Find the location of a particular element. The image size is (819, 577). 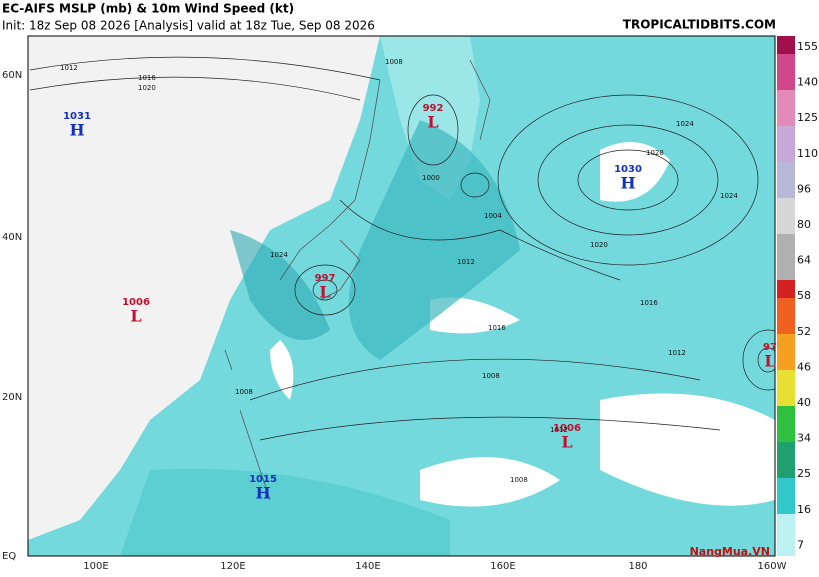

lon-label: 160E is located at coordinates (502, 566).